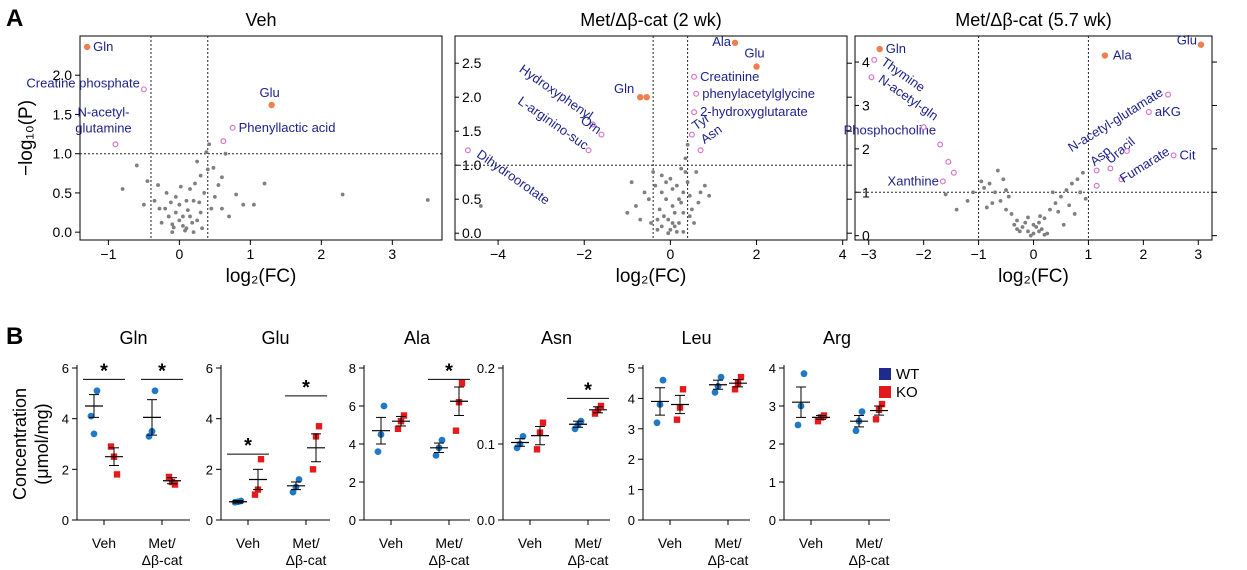  I want to click on chart-title: Veh, so click(260, 20).